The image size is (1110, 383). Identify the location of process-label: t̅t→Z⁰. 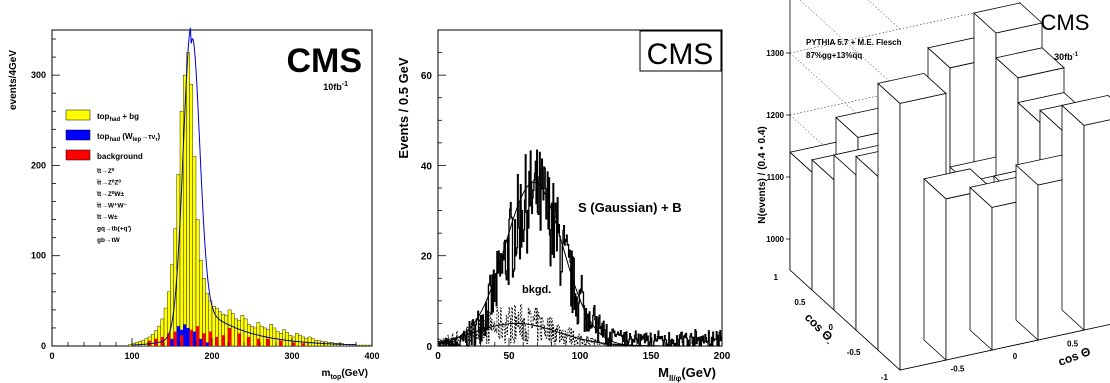
(105, 171).